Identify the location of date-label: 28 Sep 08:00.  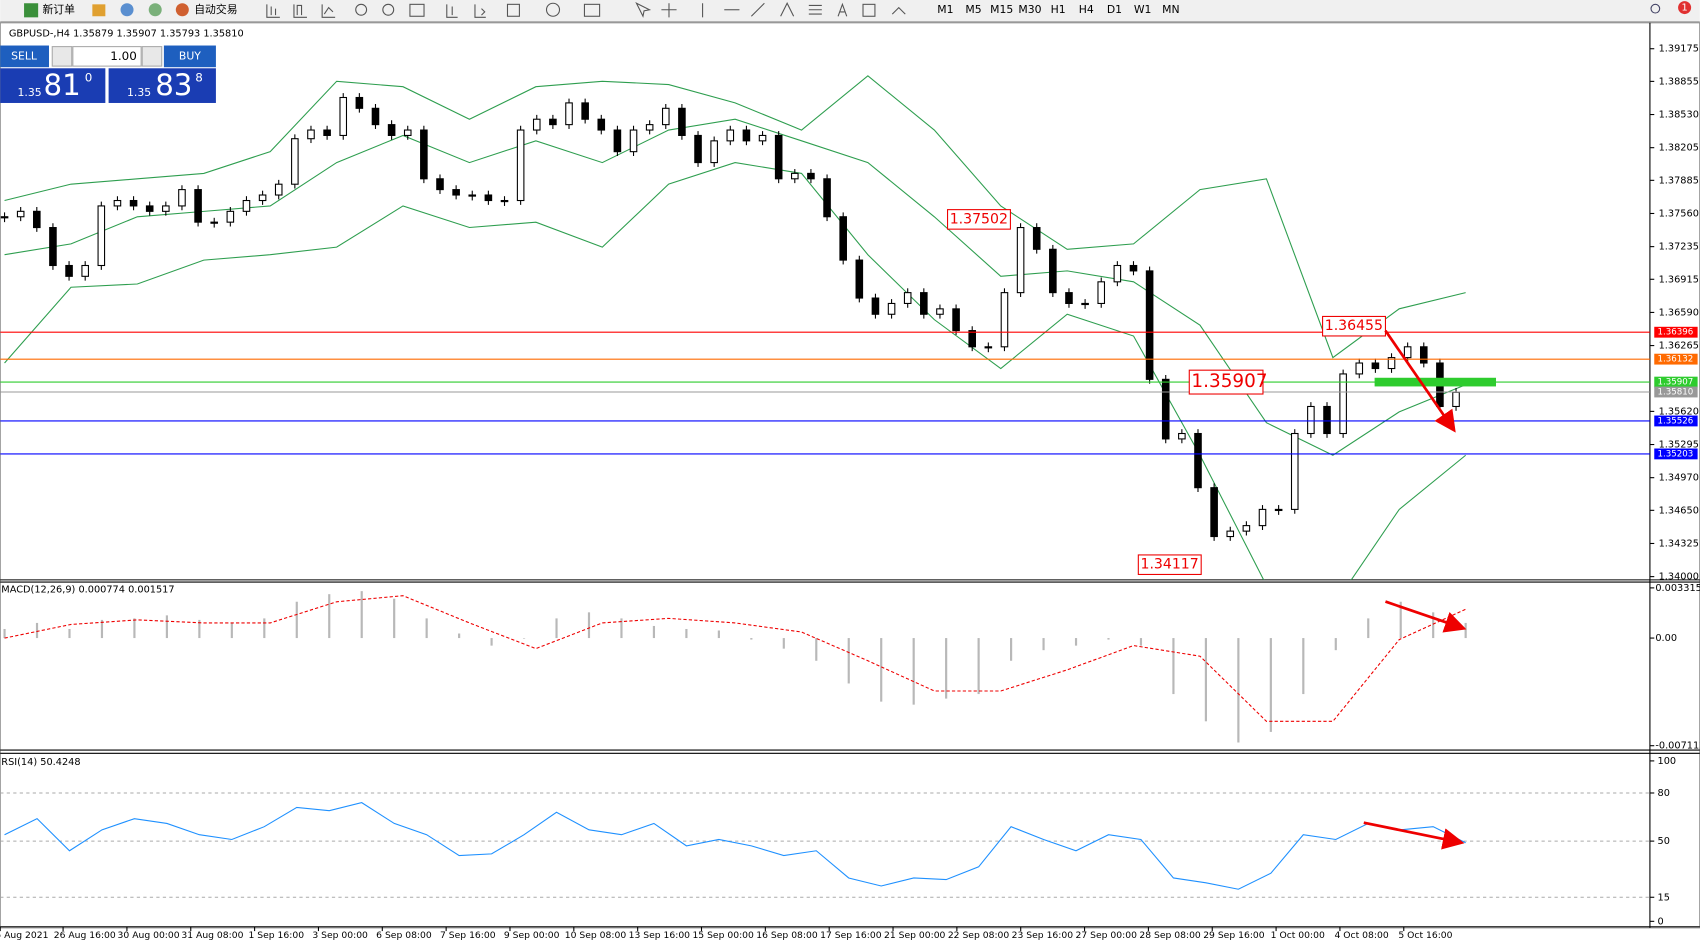
(1170, 935).